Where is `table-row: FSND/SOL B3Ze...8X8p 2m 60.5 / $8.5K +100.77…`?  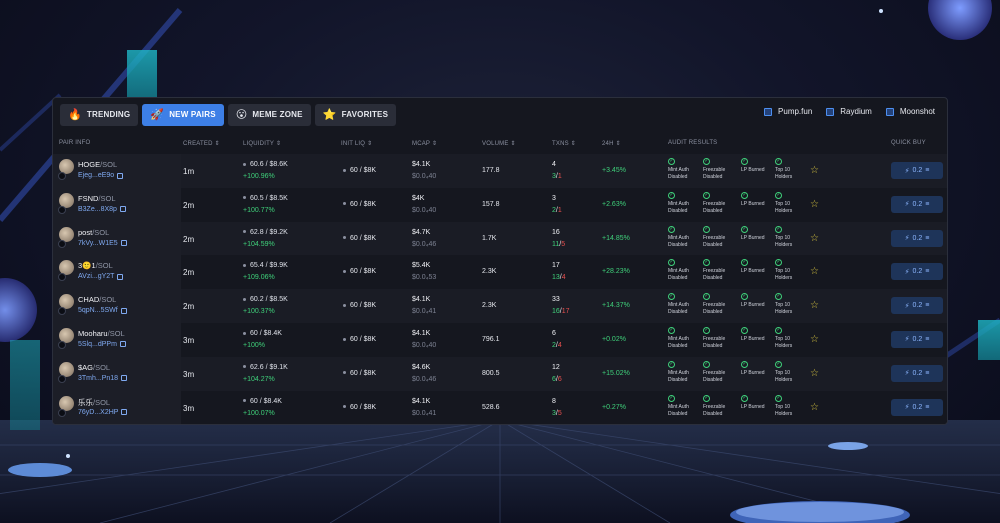 table-row: FSND/SOL B3Ze...8X8p 2m 60.5 / $8.5K +100.77… is located at coordinates (500, 204).